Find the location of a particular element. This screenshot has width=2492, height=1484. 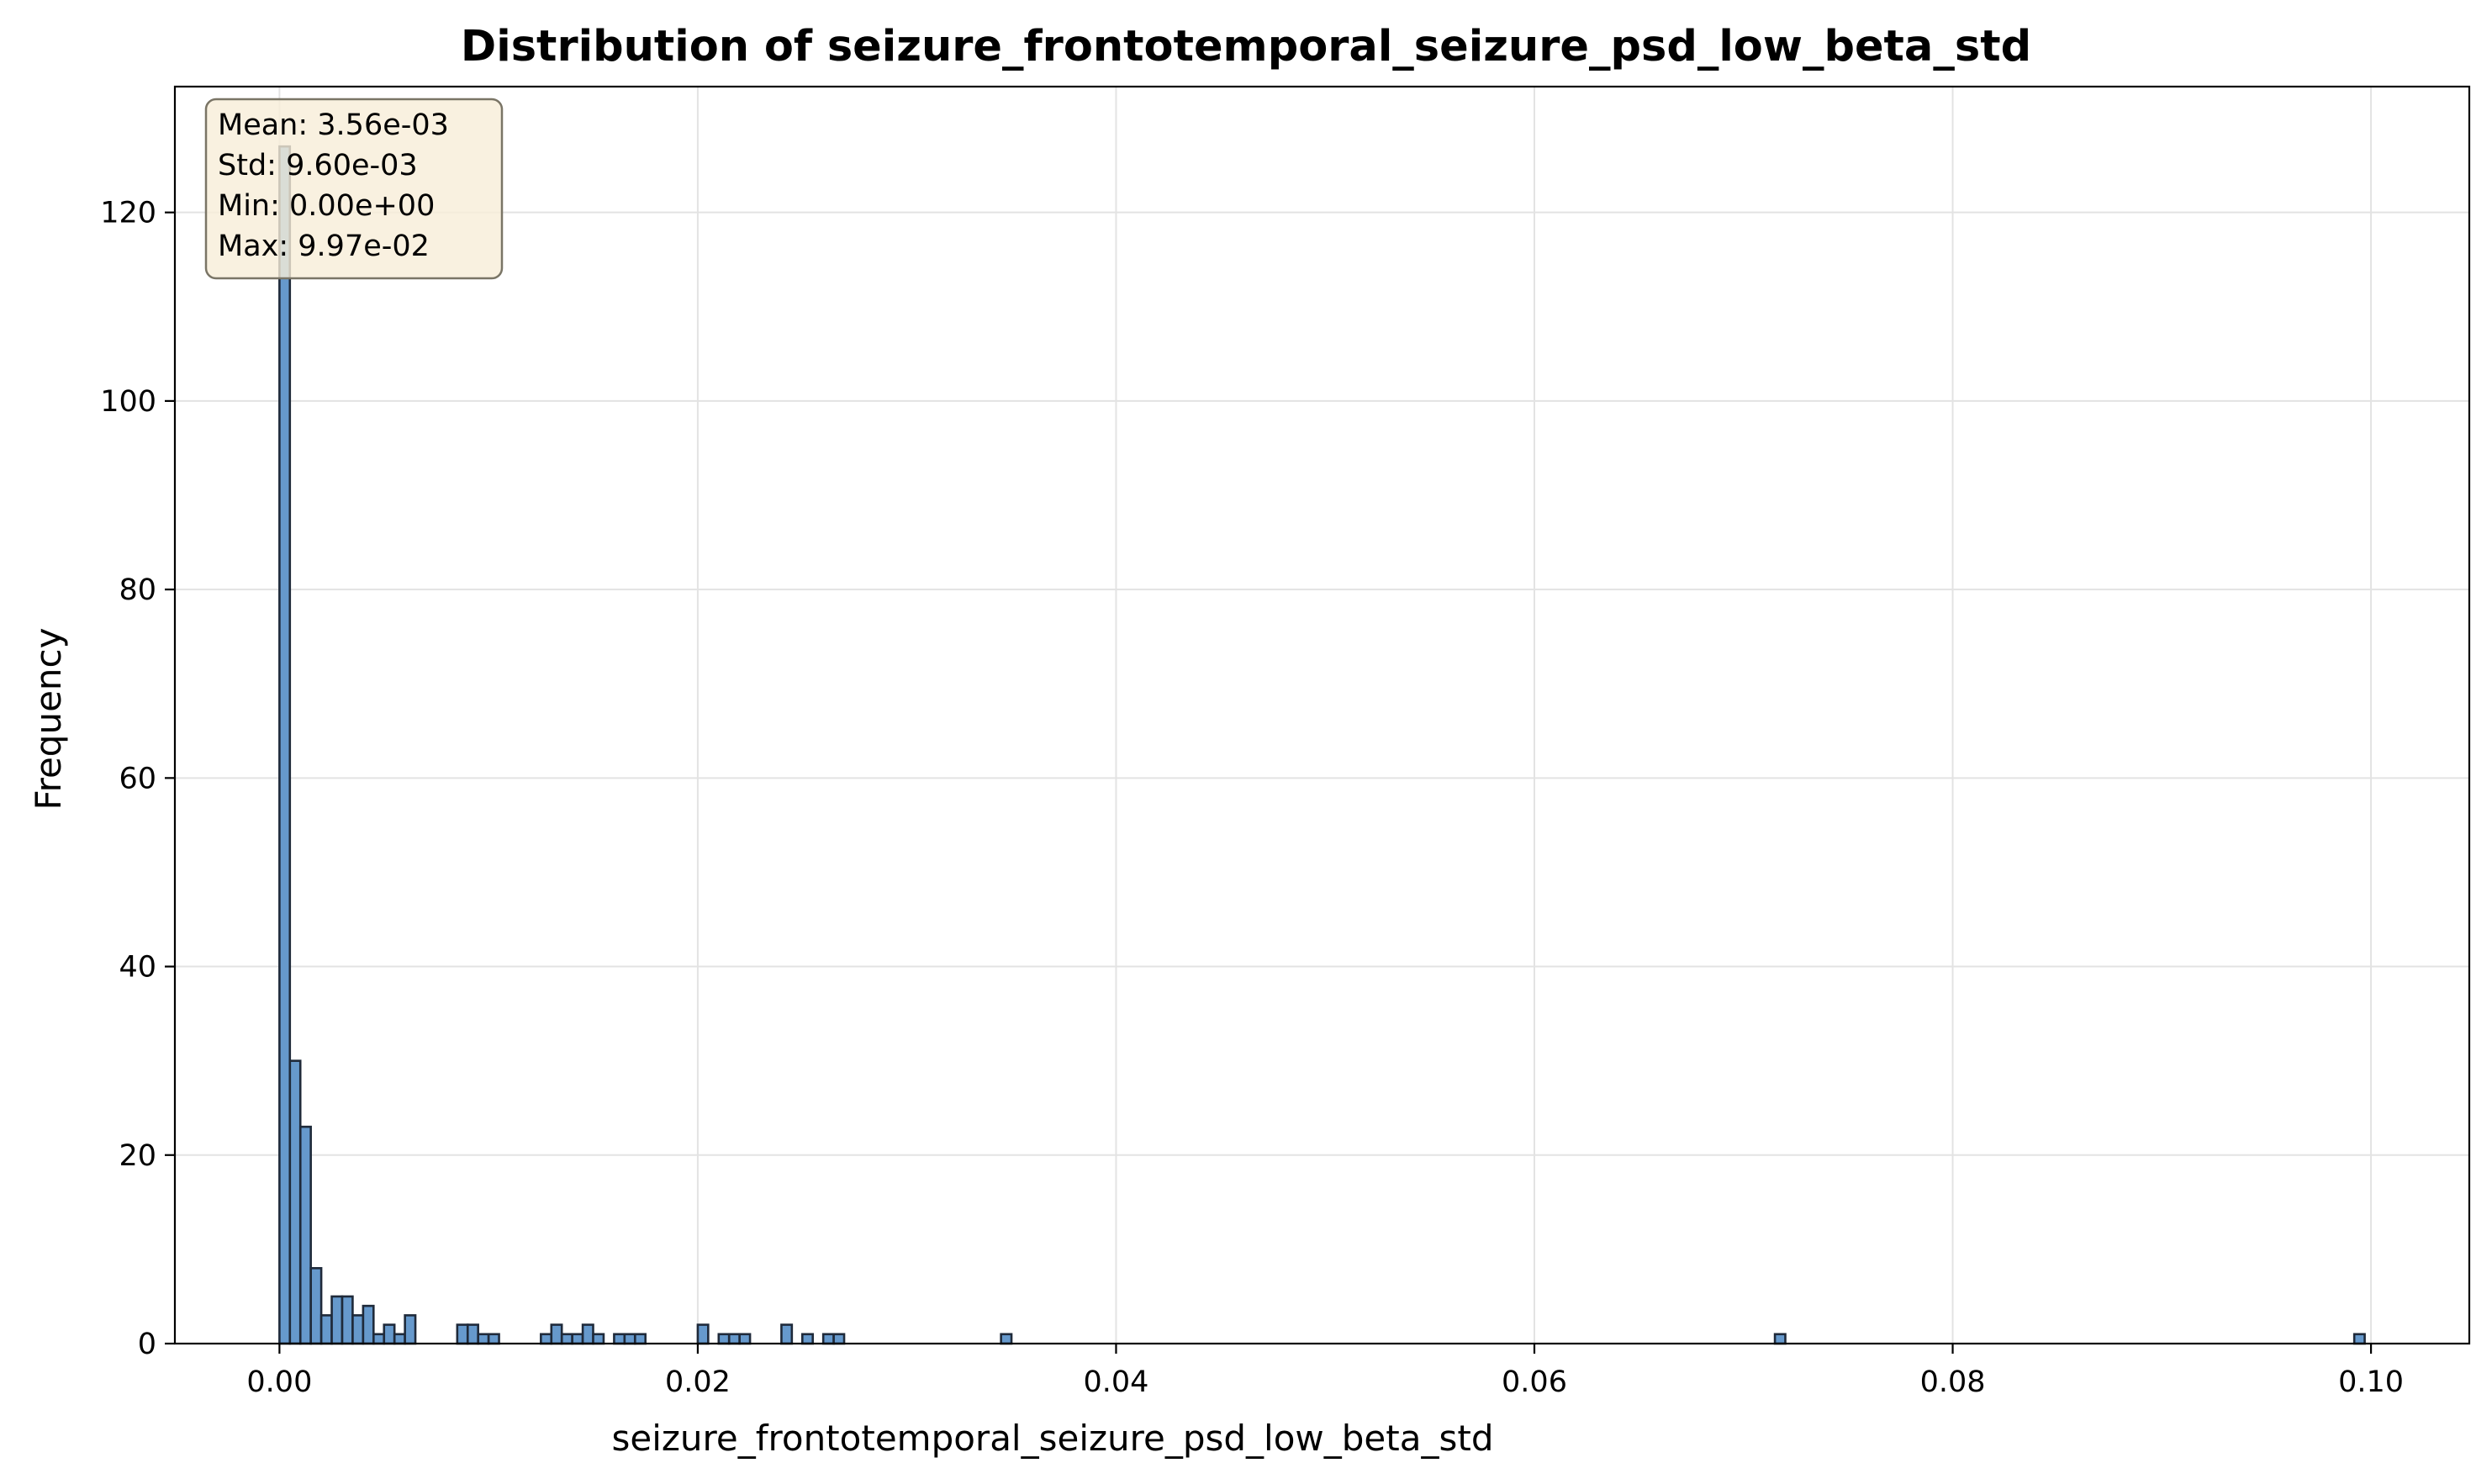

y-tick-label-3: 60 is located at coordinates (137, 778).